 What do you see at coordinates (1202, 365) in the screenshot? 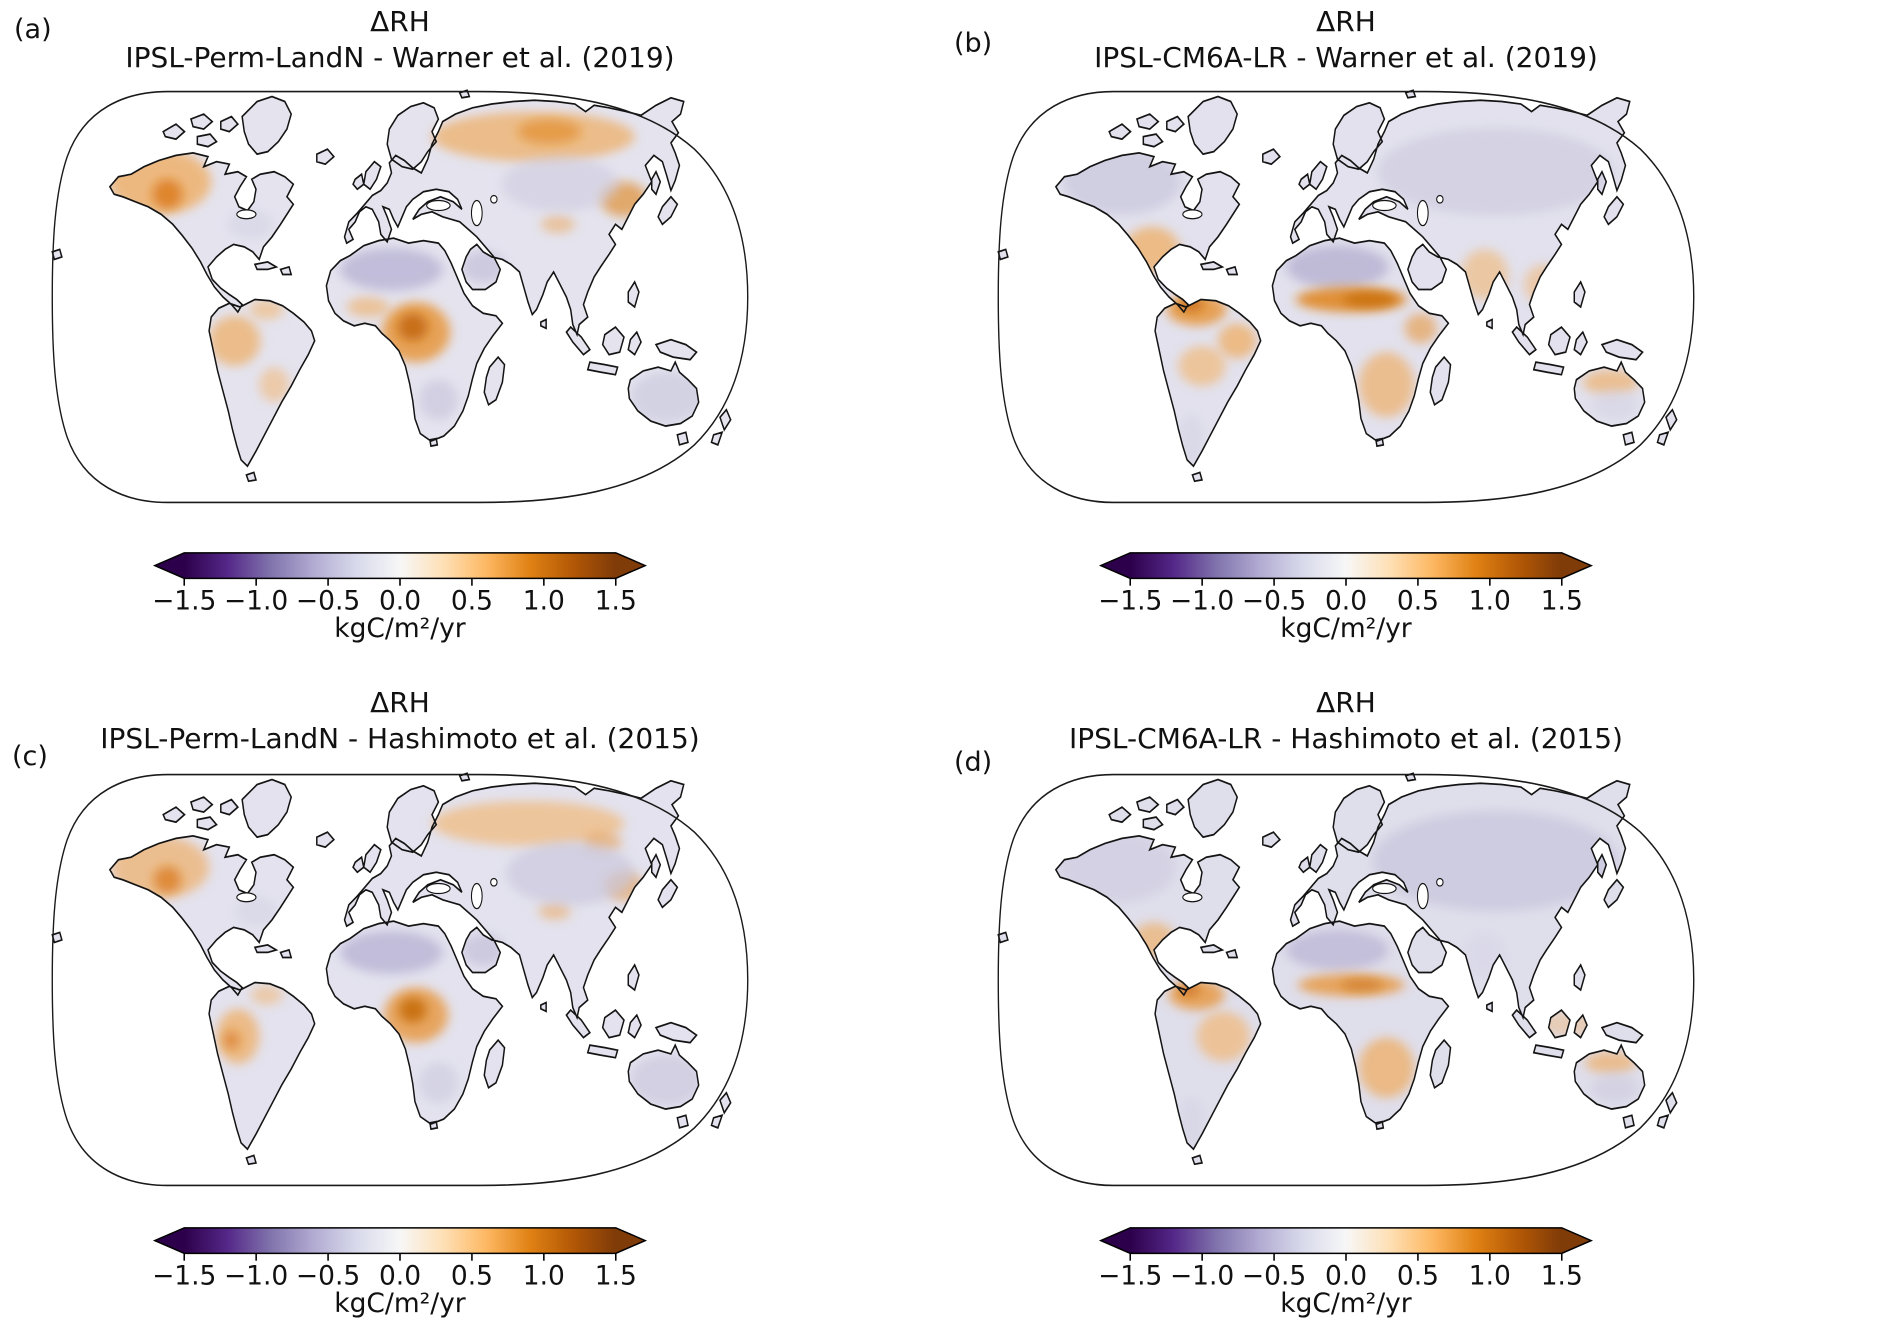
I see `hotspot-amazon-south` at bounding box center [1202, 365].